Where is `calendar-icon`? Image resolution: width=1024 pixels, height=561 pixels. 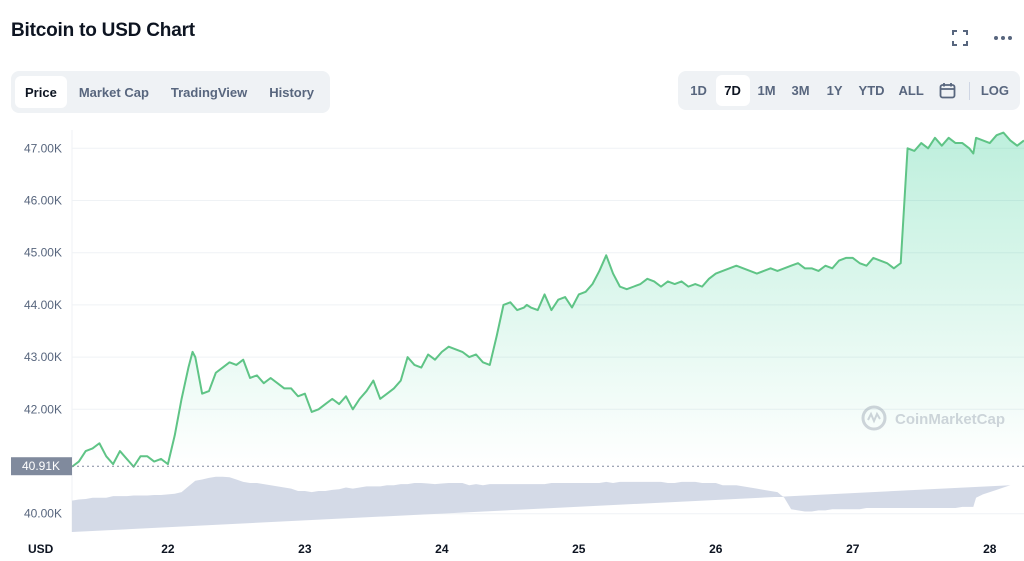
calendar-icon is located at coordinates (948, 90).